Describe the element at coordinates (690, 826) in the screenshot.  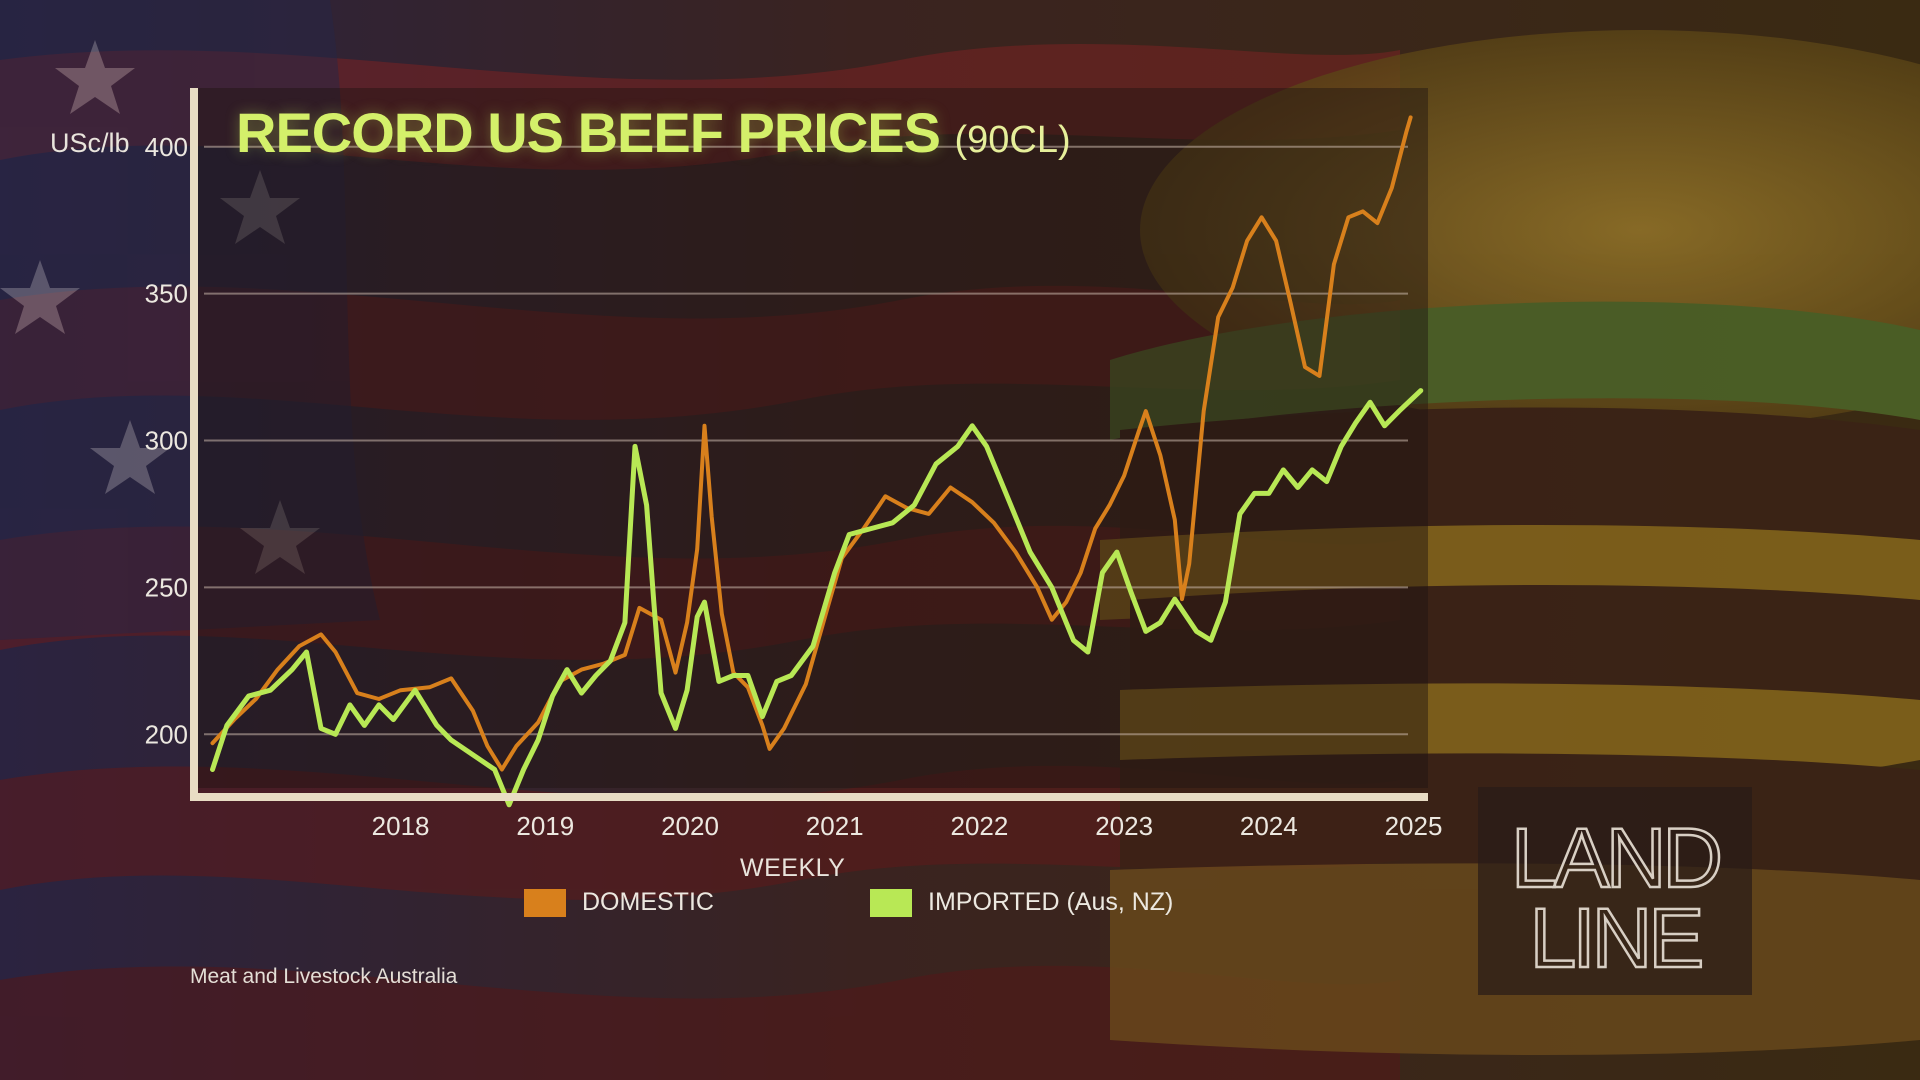
I see `x-tick-label: 2020` at that location.